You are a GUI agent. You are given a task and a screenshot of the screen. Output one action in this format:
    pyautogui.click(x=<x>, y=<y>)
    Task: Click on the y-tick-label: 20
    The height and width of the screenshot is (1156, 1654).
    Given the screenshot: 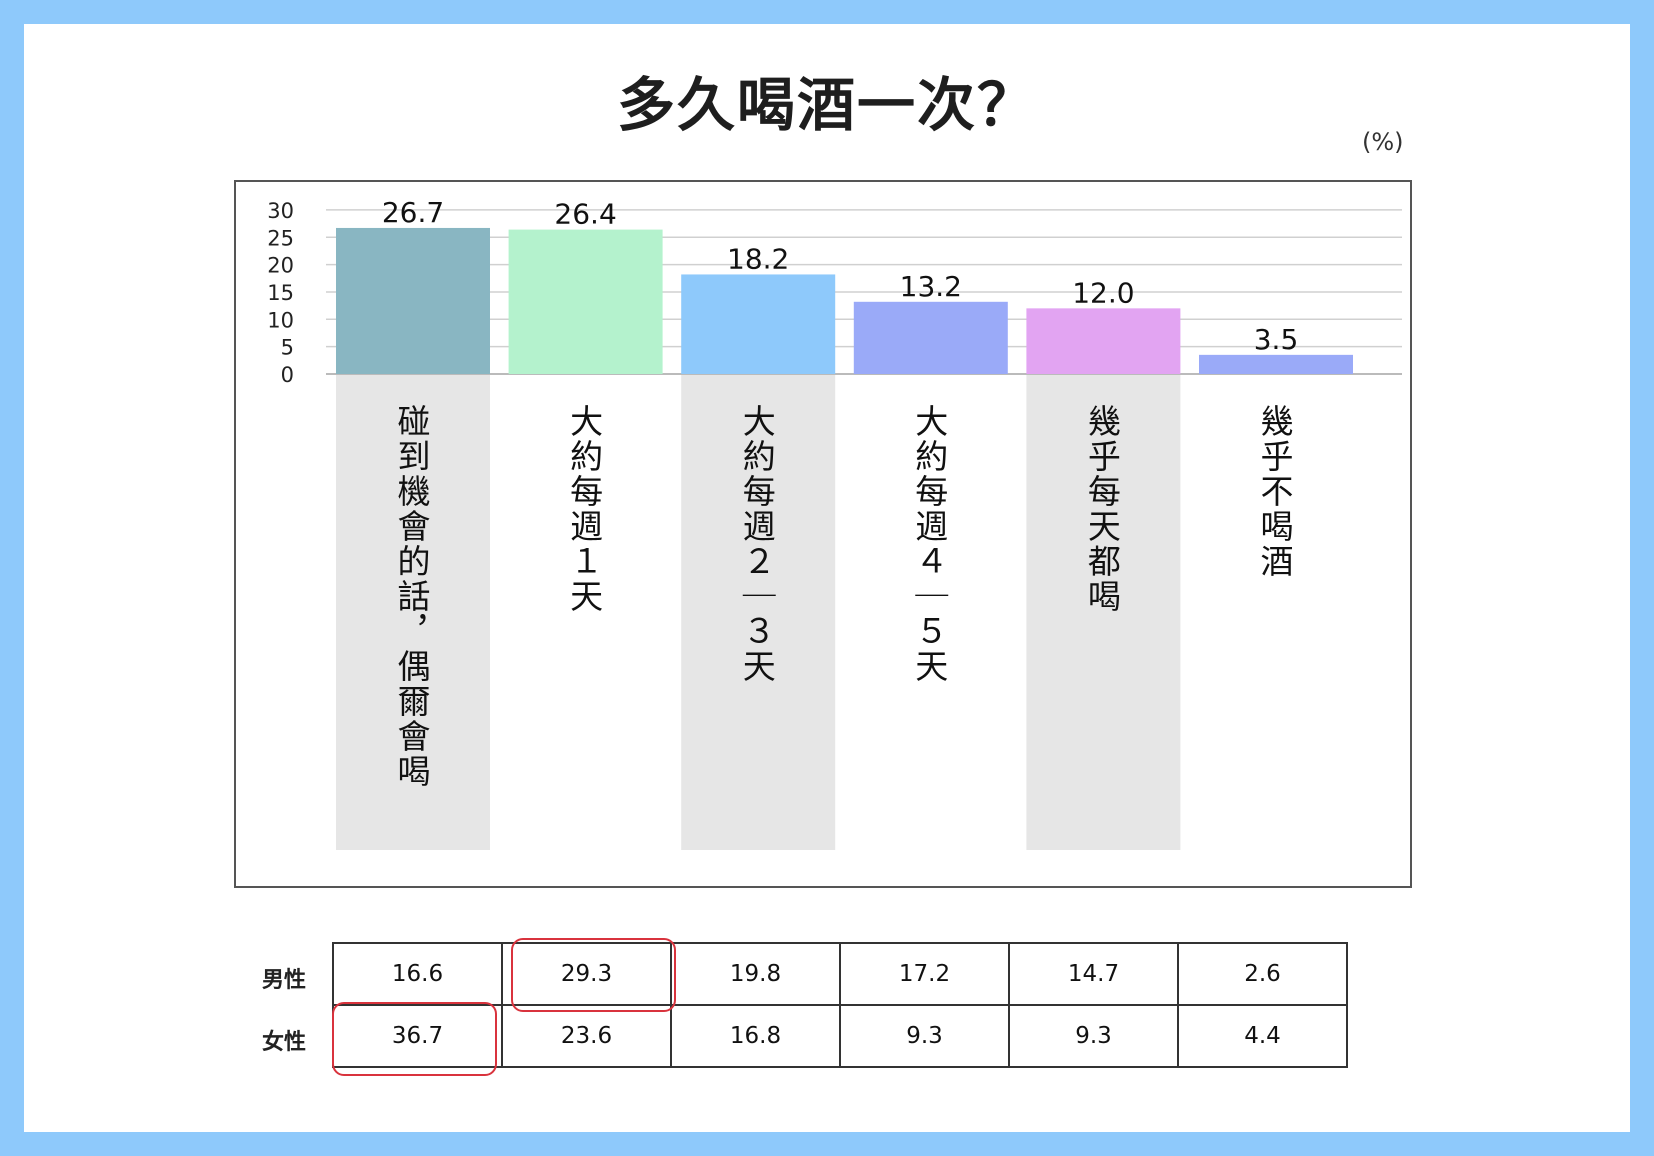 What is the action you would take?
    pyautogui.click(x=280, y=266)
    